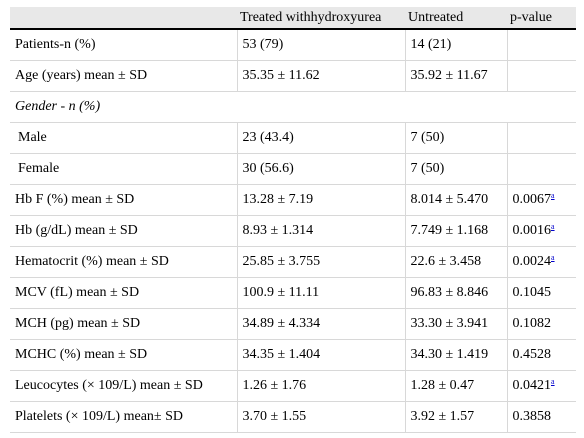 The width and height of the screenshot is (584, 438). I want to click on row-label: Hb F (%) mean ± SD, so click(124, 200).